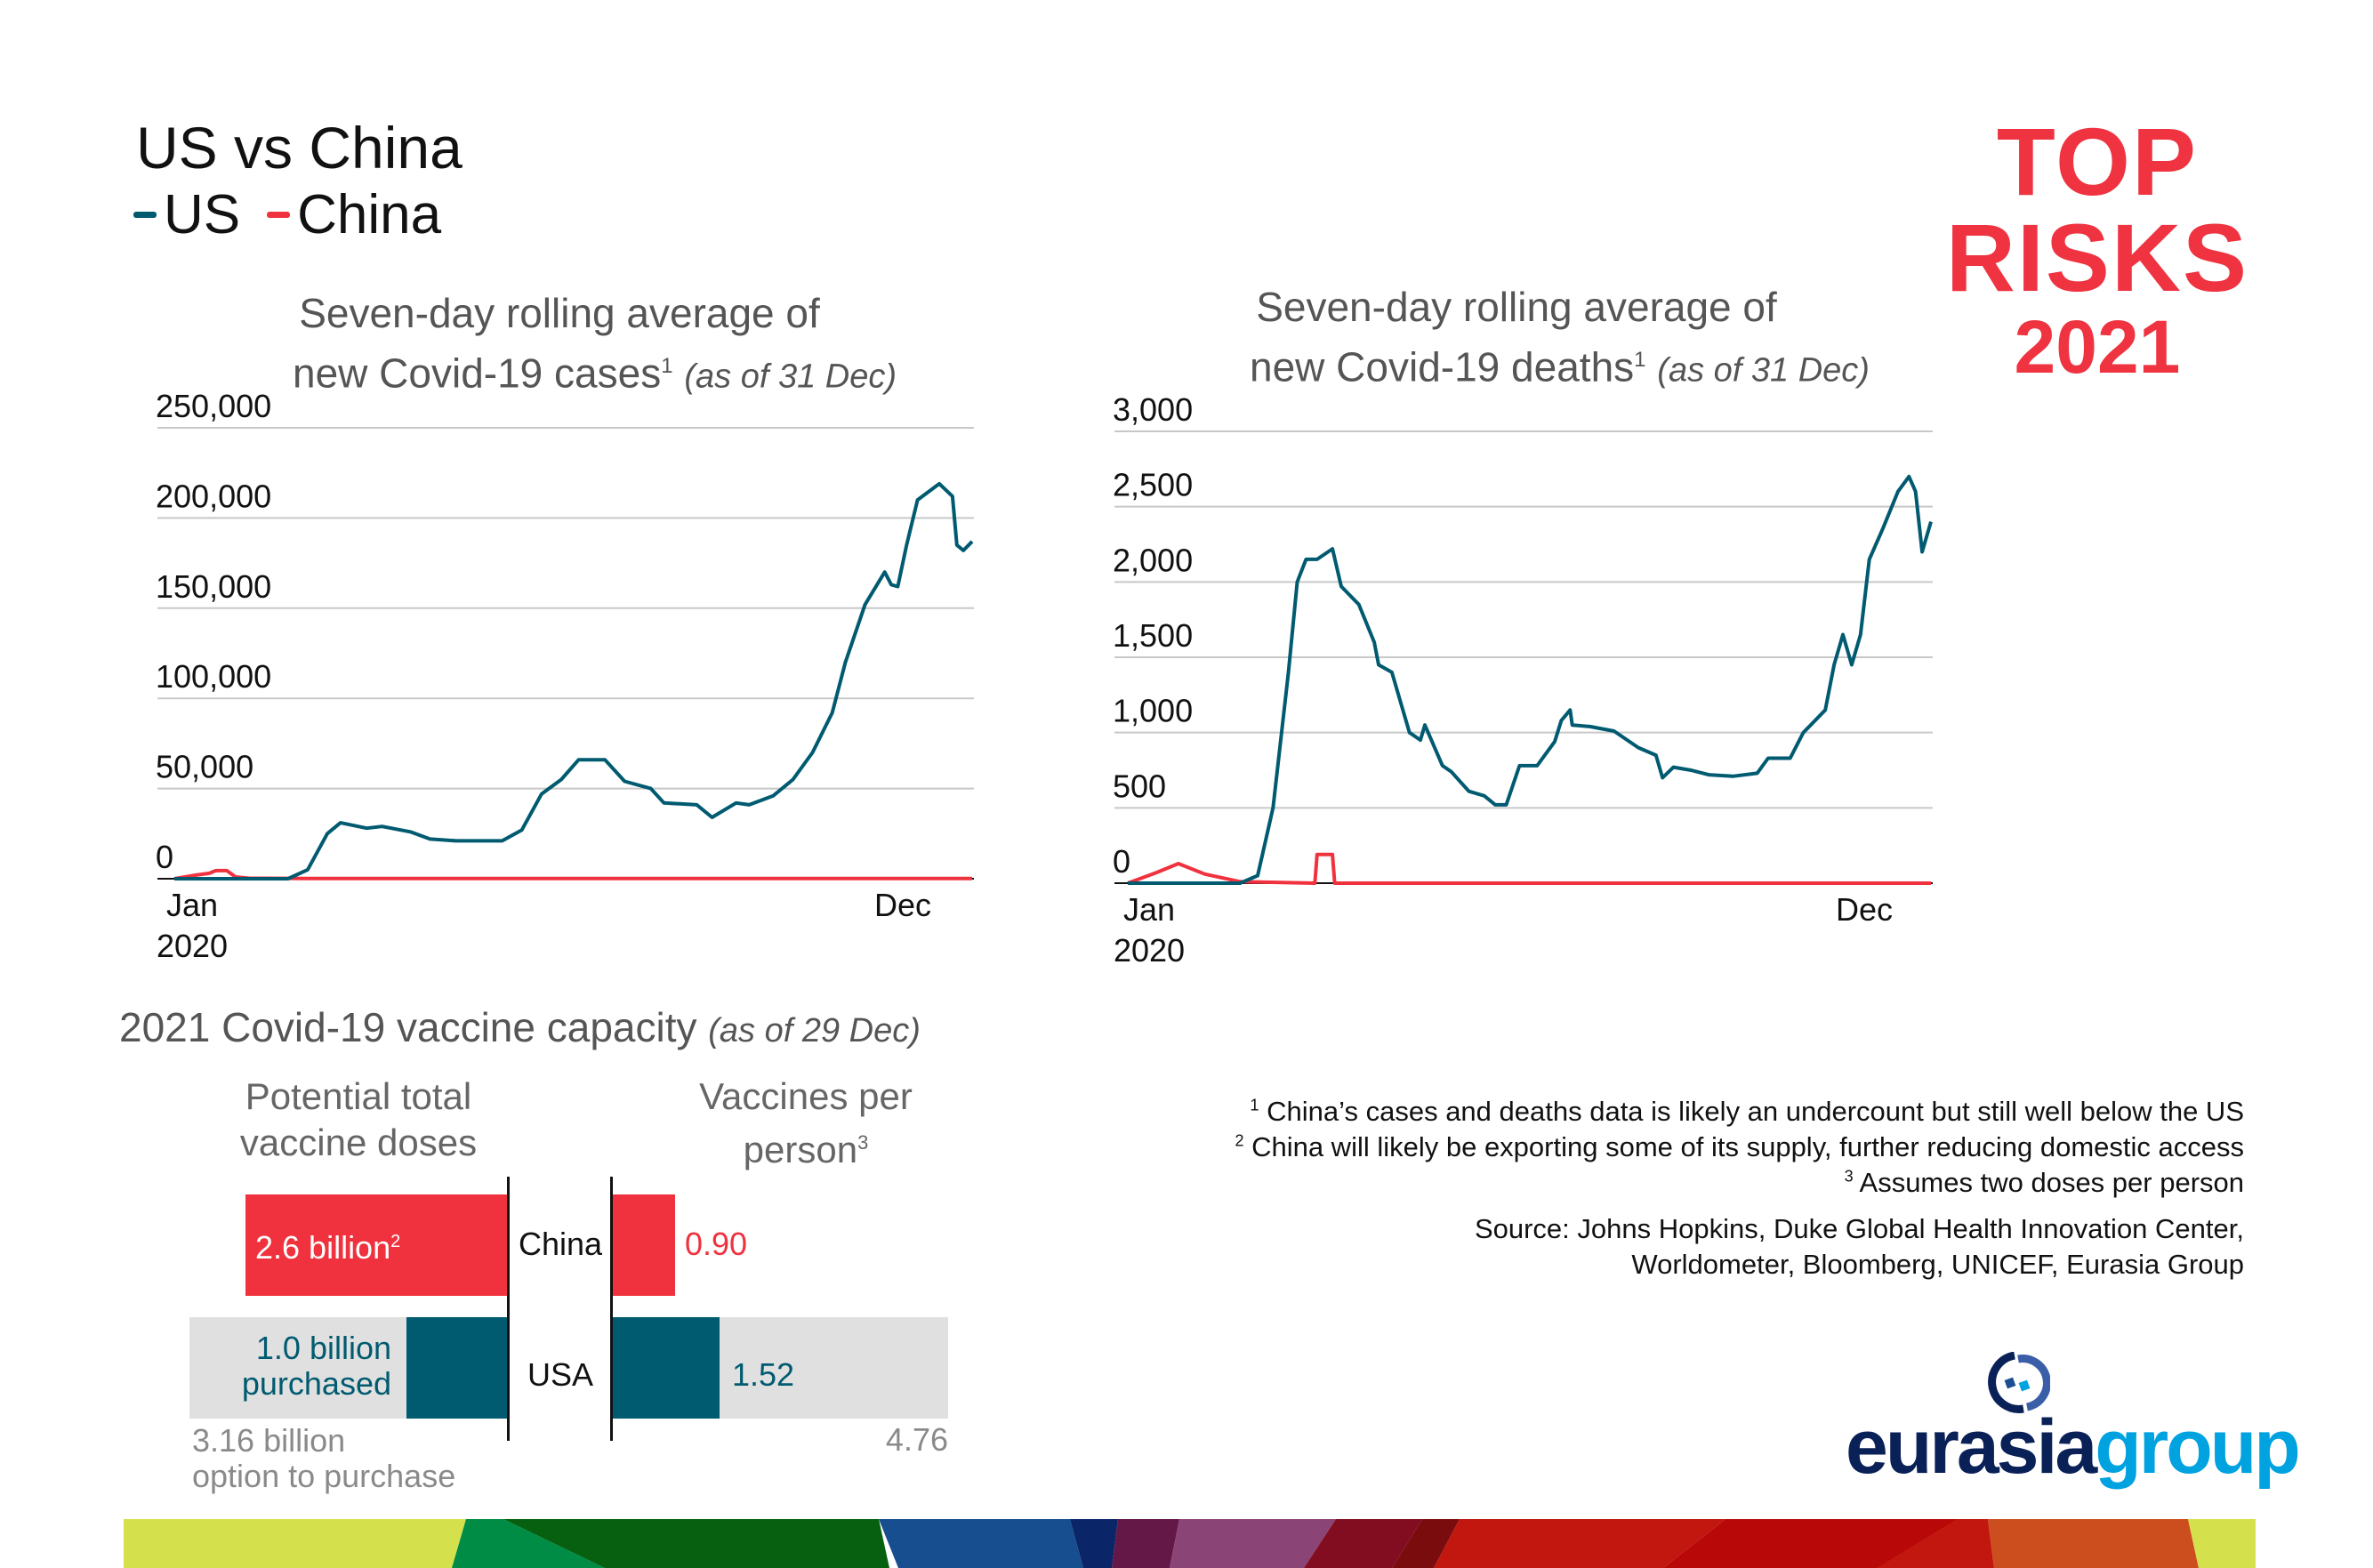  I want to click on doses-max-line1: 3.16 billion, so click(269, 1440).